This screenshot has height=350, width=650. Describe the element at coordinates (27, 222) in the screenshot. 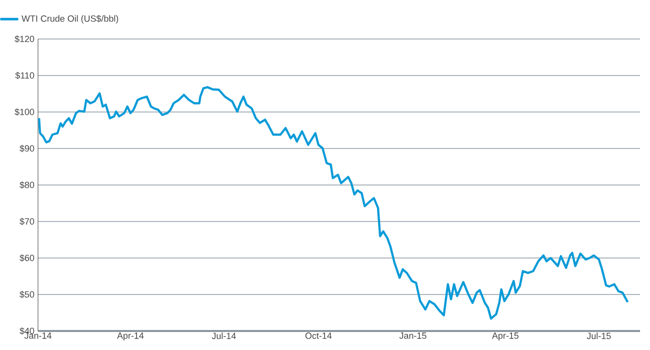

I see `y-tick-label: $70` at that location.